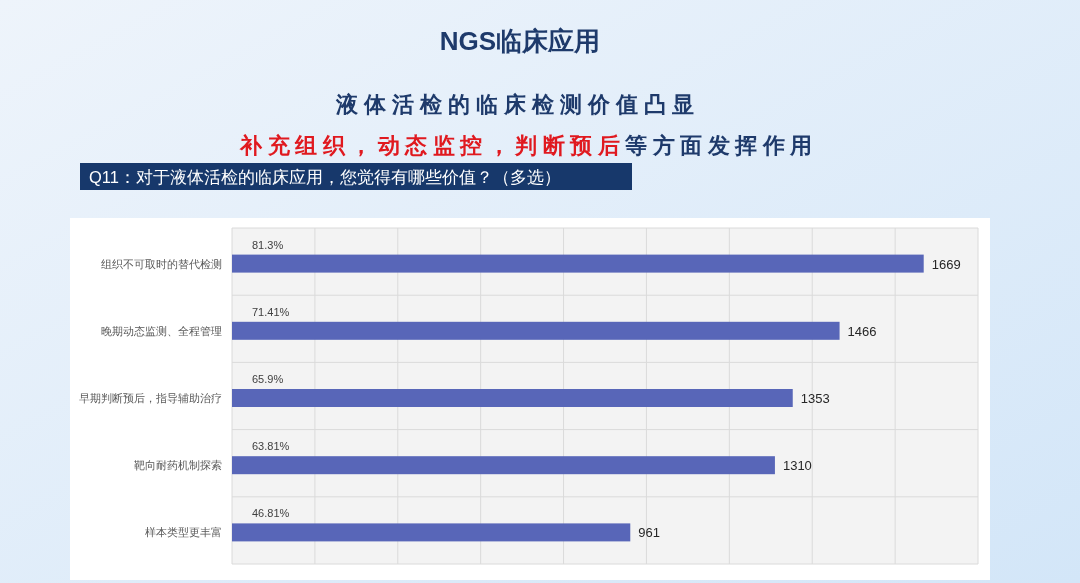 The width and height of the screenshot is (1080, 583). Describe the element at coordinates (529, 145) in the screenshot. I see `annotation: 补充组织，动态监控，判断预后 等方面发挥作用` at that location.